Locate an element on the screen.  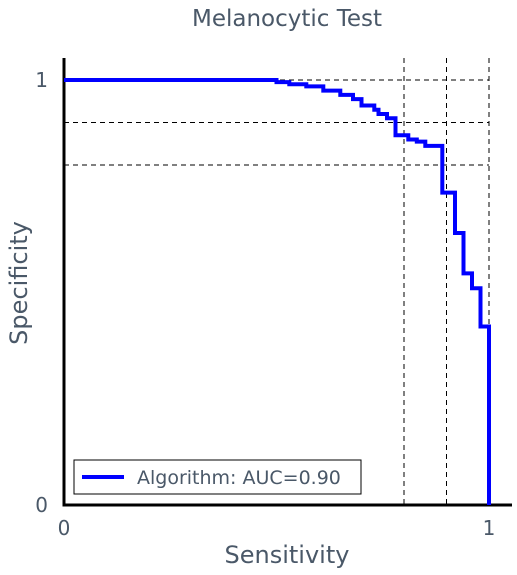
y-tick-label-0: 0 is located at coordinates (41, 505).